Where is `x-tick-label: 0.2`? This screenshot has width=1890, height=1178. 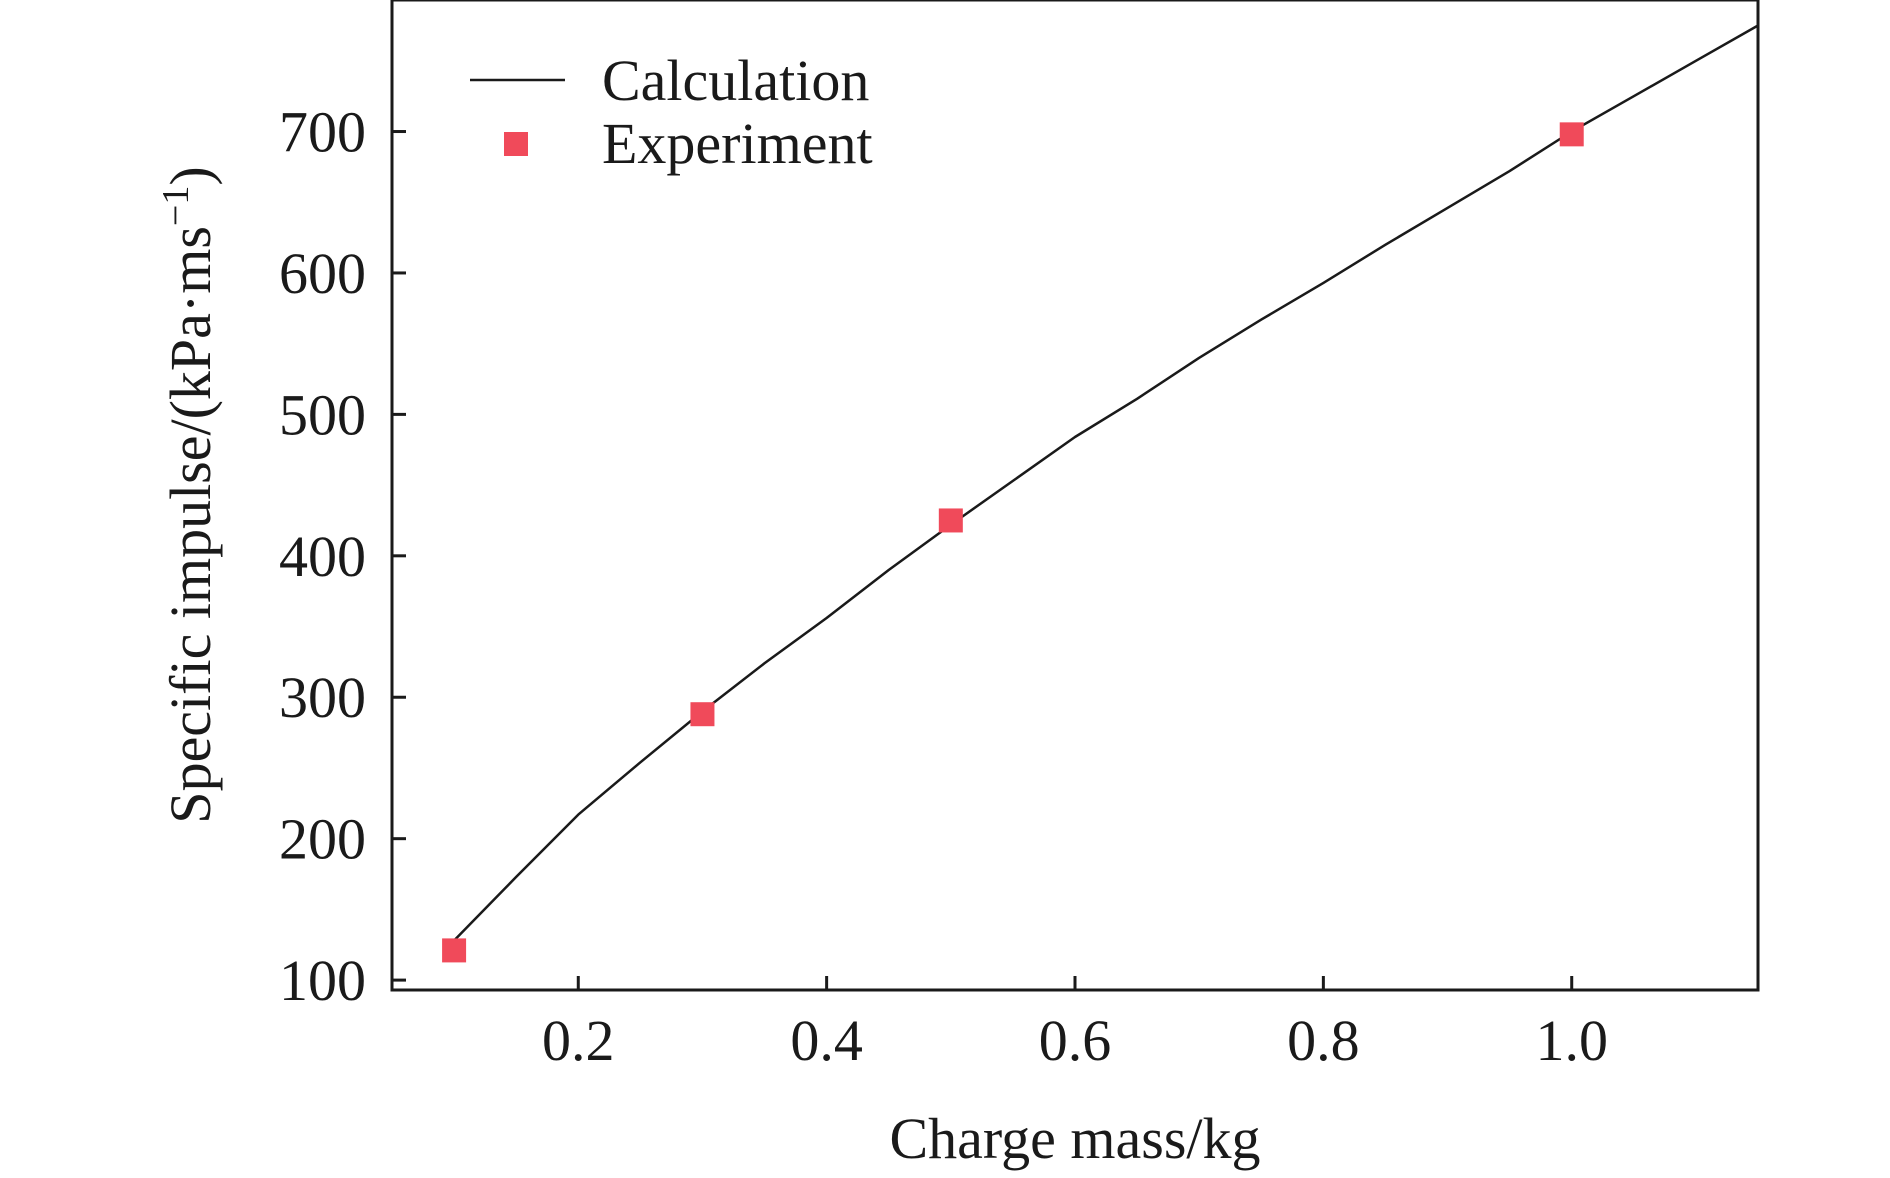 x-tick-label: 0.2 is located at coordinates (578, 1040).